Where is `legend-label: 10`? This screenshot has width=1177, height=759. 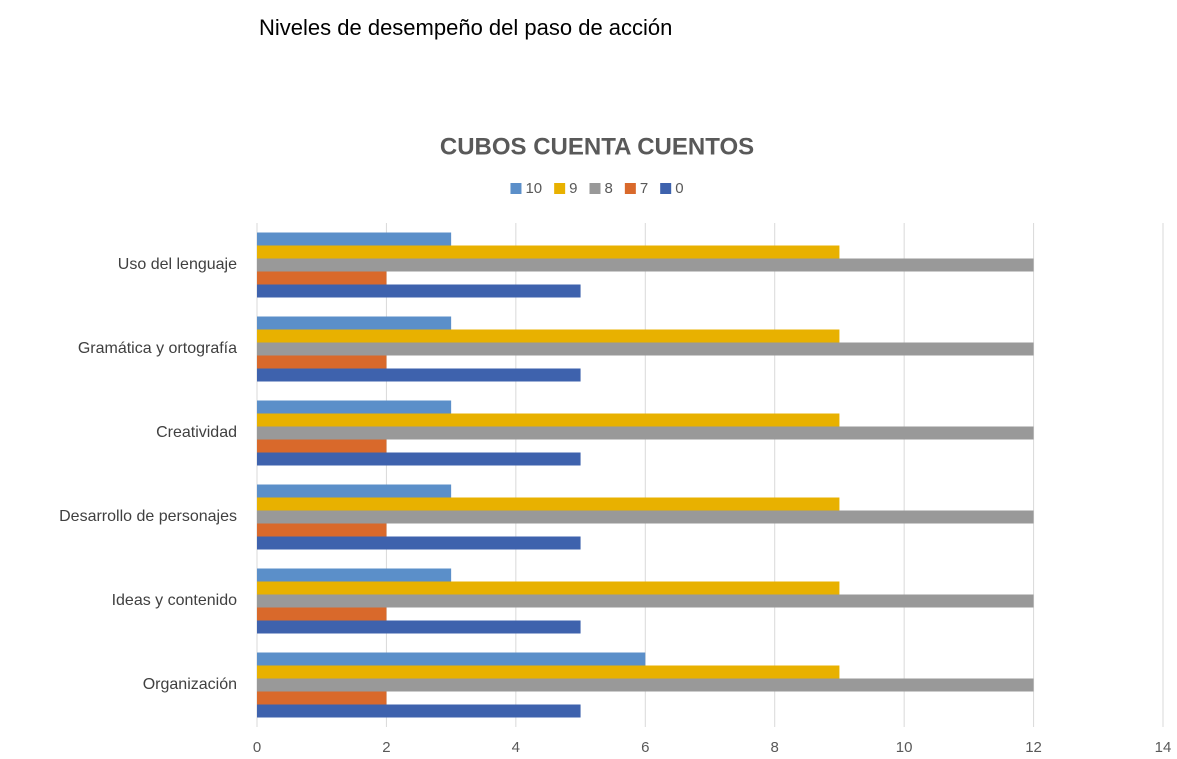 legend-label: 10 is located at coordinates (533, 188).